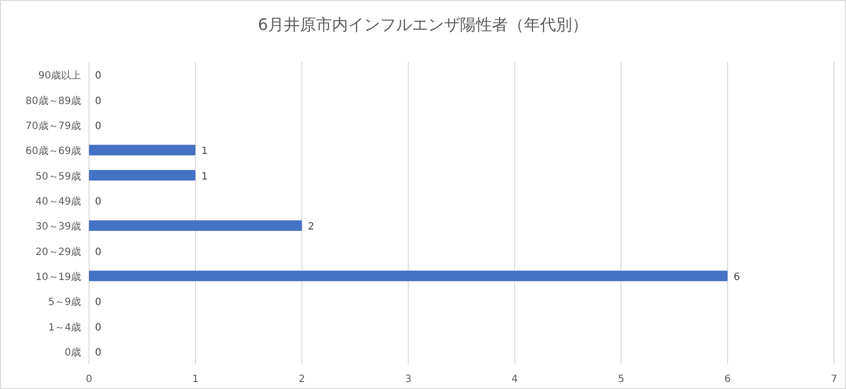 This screenshot has width=846, height=389. What do you see at coordinates (53, 126) in the screenshot?
I see `y-tick-label: 70歳～79歳` at bounding box center [53, 126].